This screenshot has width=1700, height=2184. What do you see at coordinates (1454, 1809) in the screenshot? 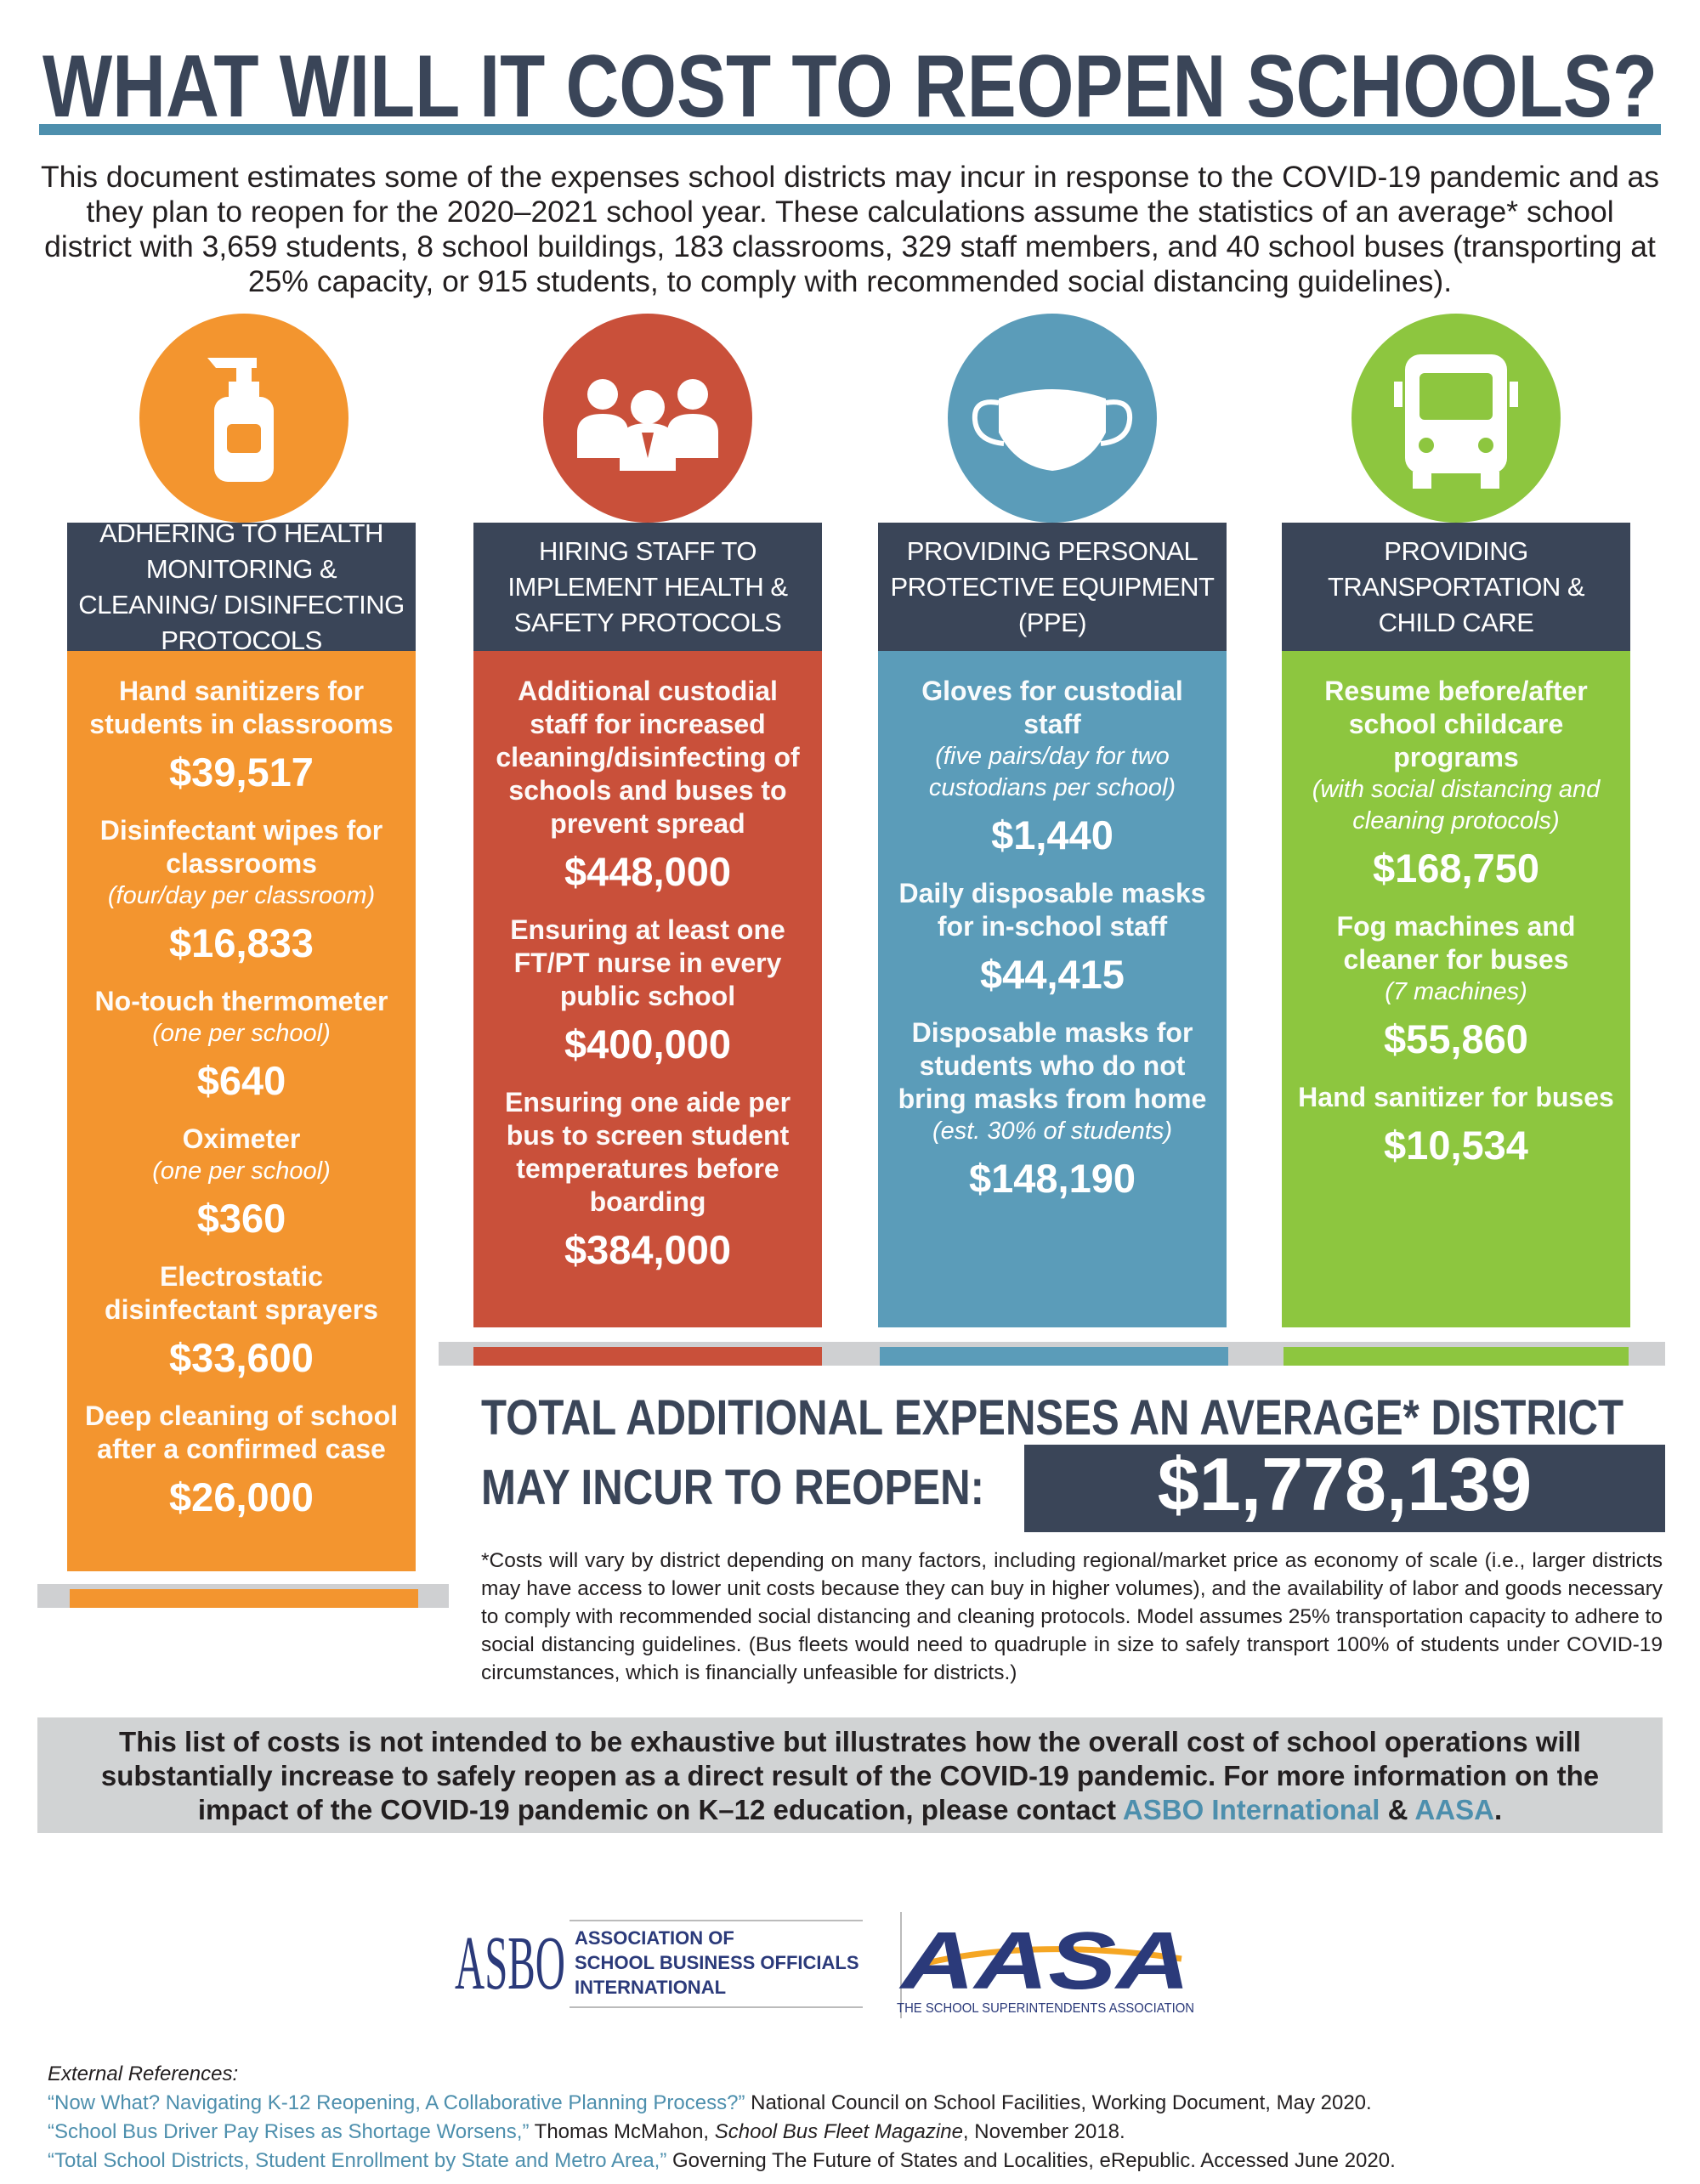
I see `link: AASA` at bounding box center [1454, 1809].